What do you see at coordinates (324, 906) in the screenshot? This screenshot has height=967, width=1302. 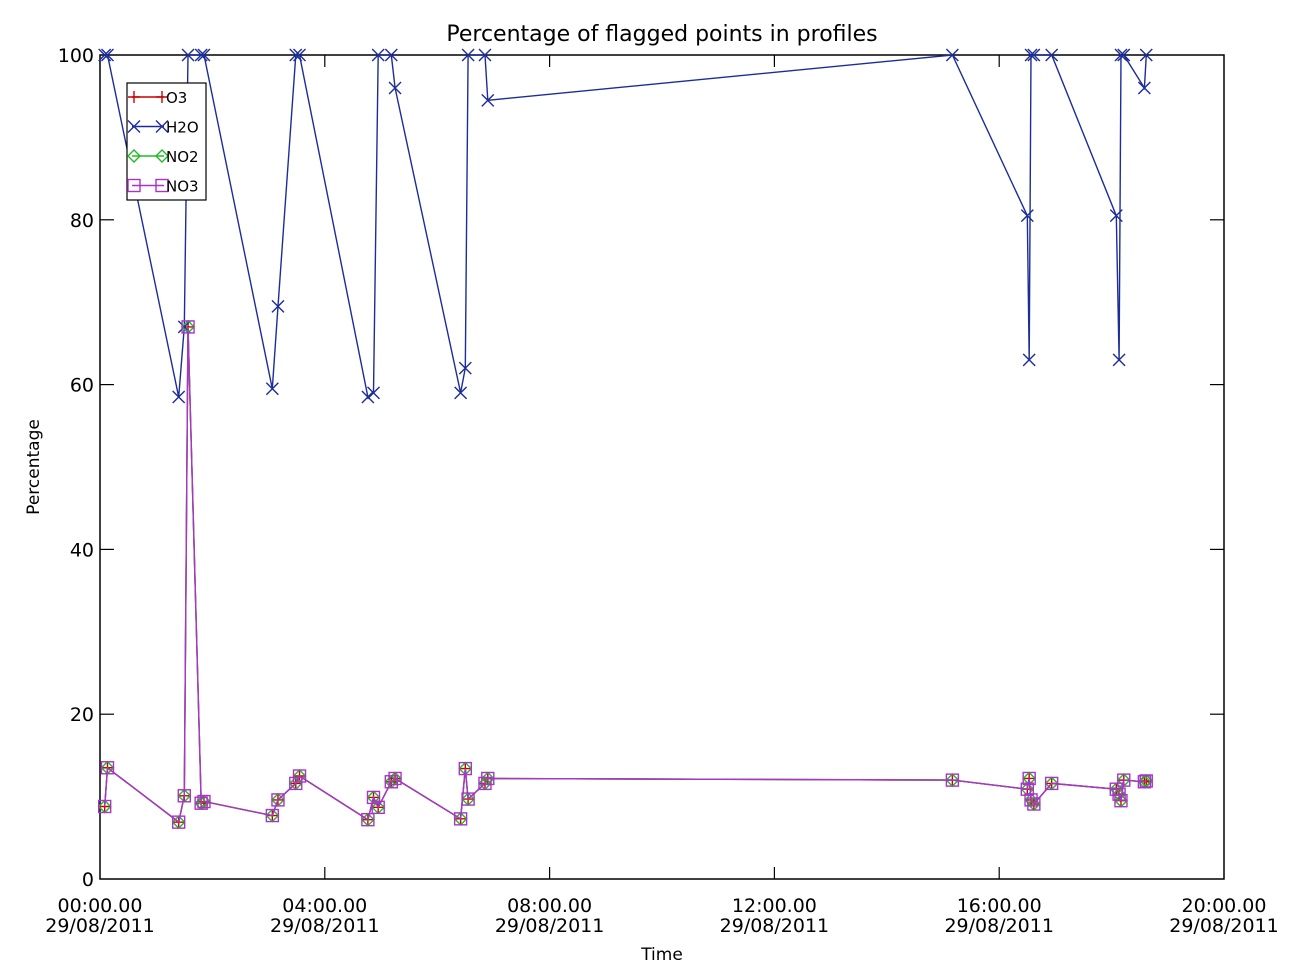 I see `x-tick-label-time: 04:00.00` at bounding box center [324, 906].